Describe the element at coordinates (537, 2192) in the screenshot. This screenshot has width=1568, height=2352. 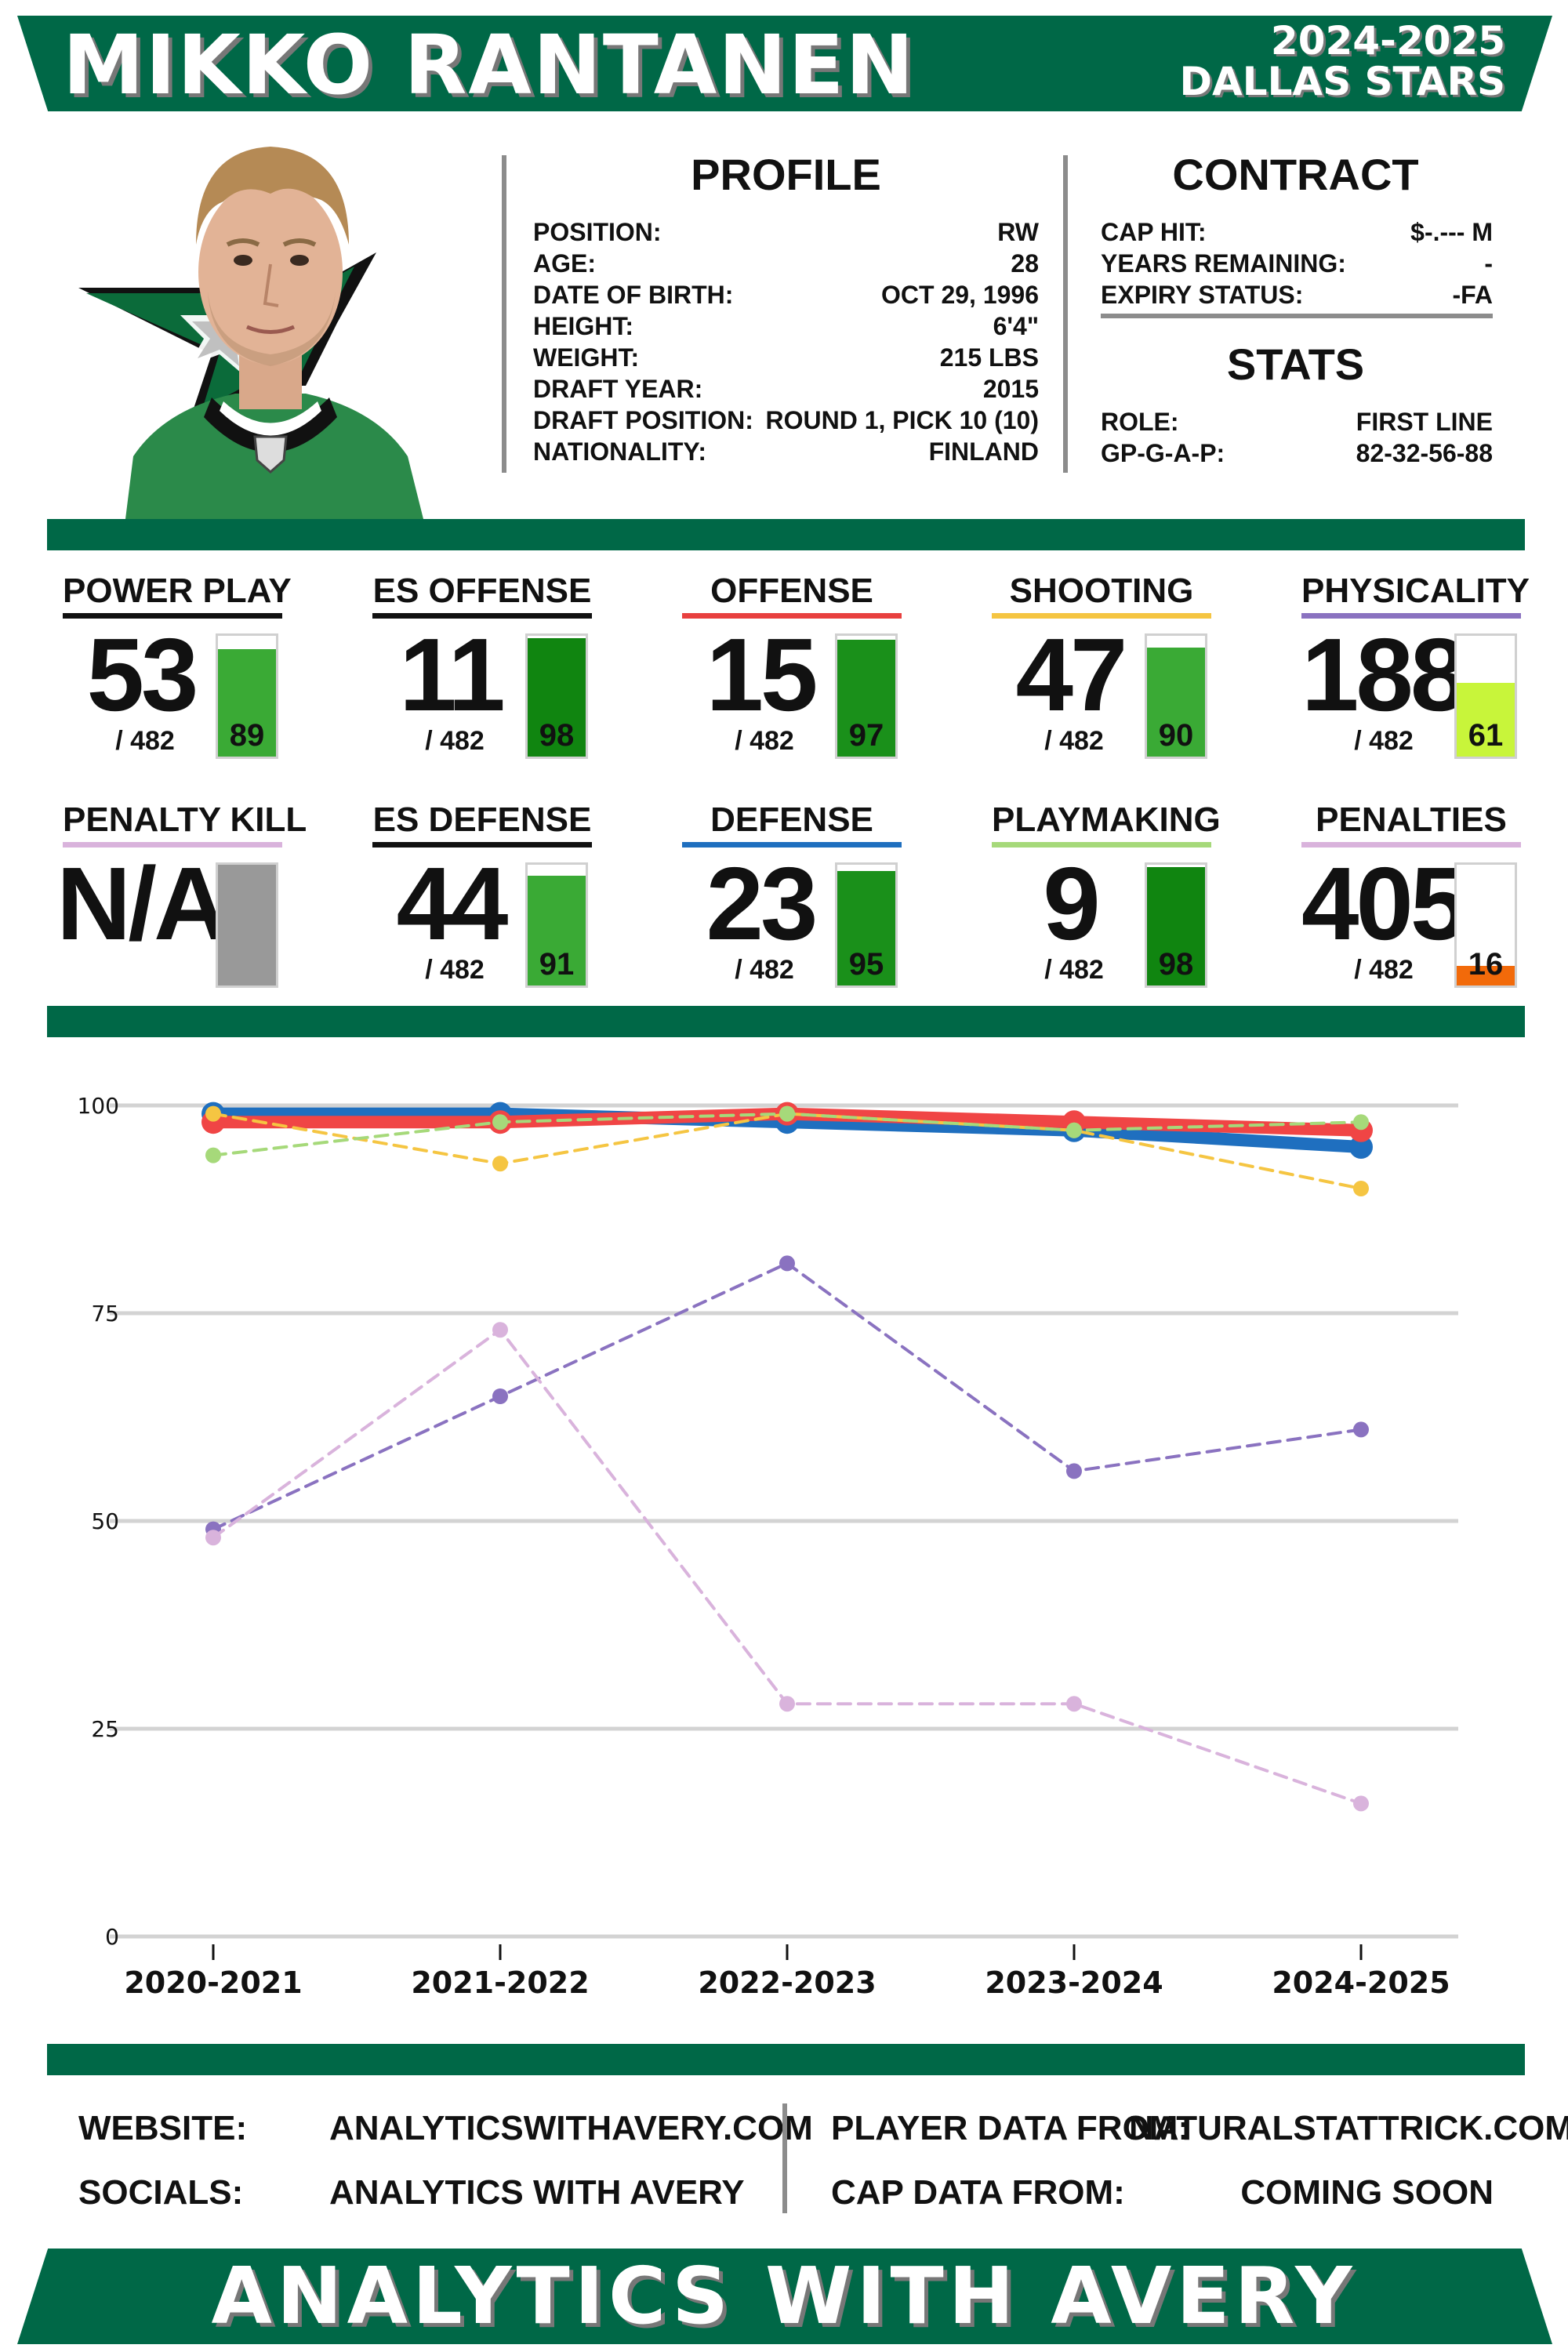
I see `socials-link: ANALYTICS WITH AVERY` at that location.